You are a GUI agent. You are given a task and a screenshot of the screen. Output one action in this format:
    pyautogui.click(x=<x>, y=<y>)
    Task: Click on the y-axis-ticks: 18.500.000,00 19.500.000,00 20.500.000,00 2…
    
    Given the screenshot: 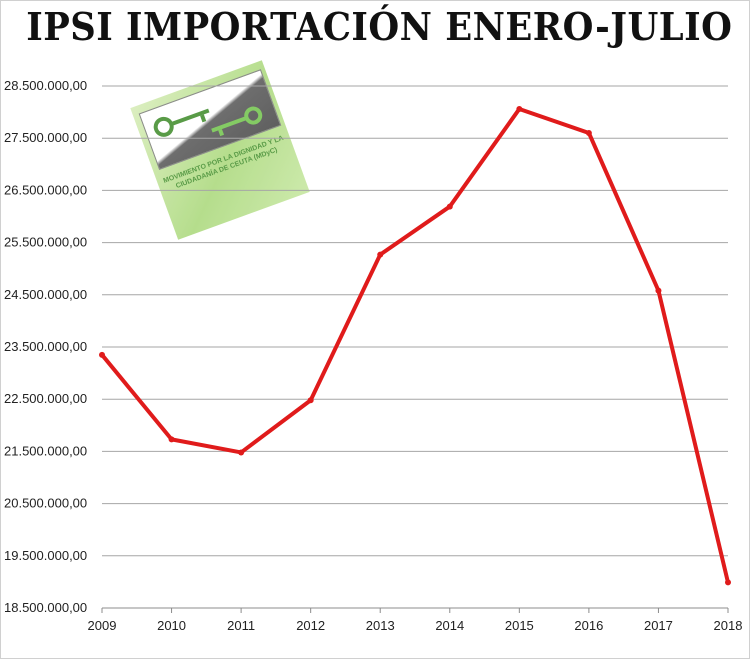 What is the action you would take?
    pyautogui.click(x=45, y=346)
    